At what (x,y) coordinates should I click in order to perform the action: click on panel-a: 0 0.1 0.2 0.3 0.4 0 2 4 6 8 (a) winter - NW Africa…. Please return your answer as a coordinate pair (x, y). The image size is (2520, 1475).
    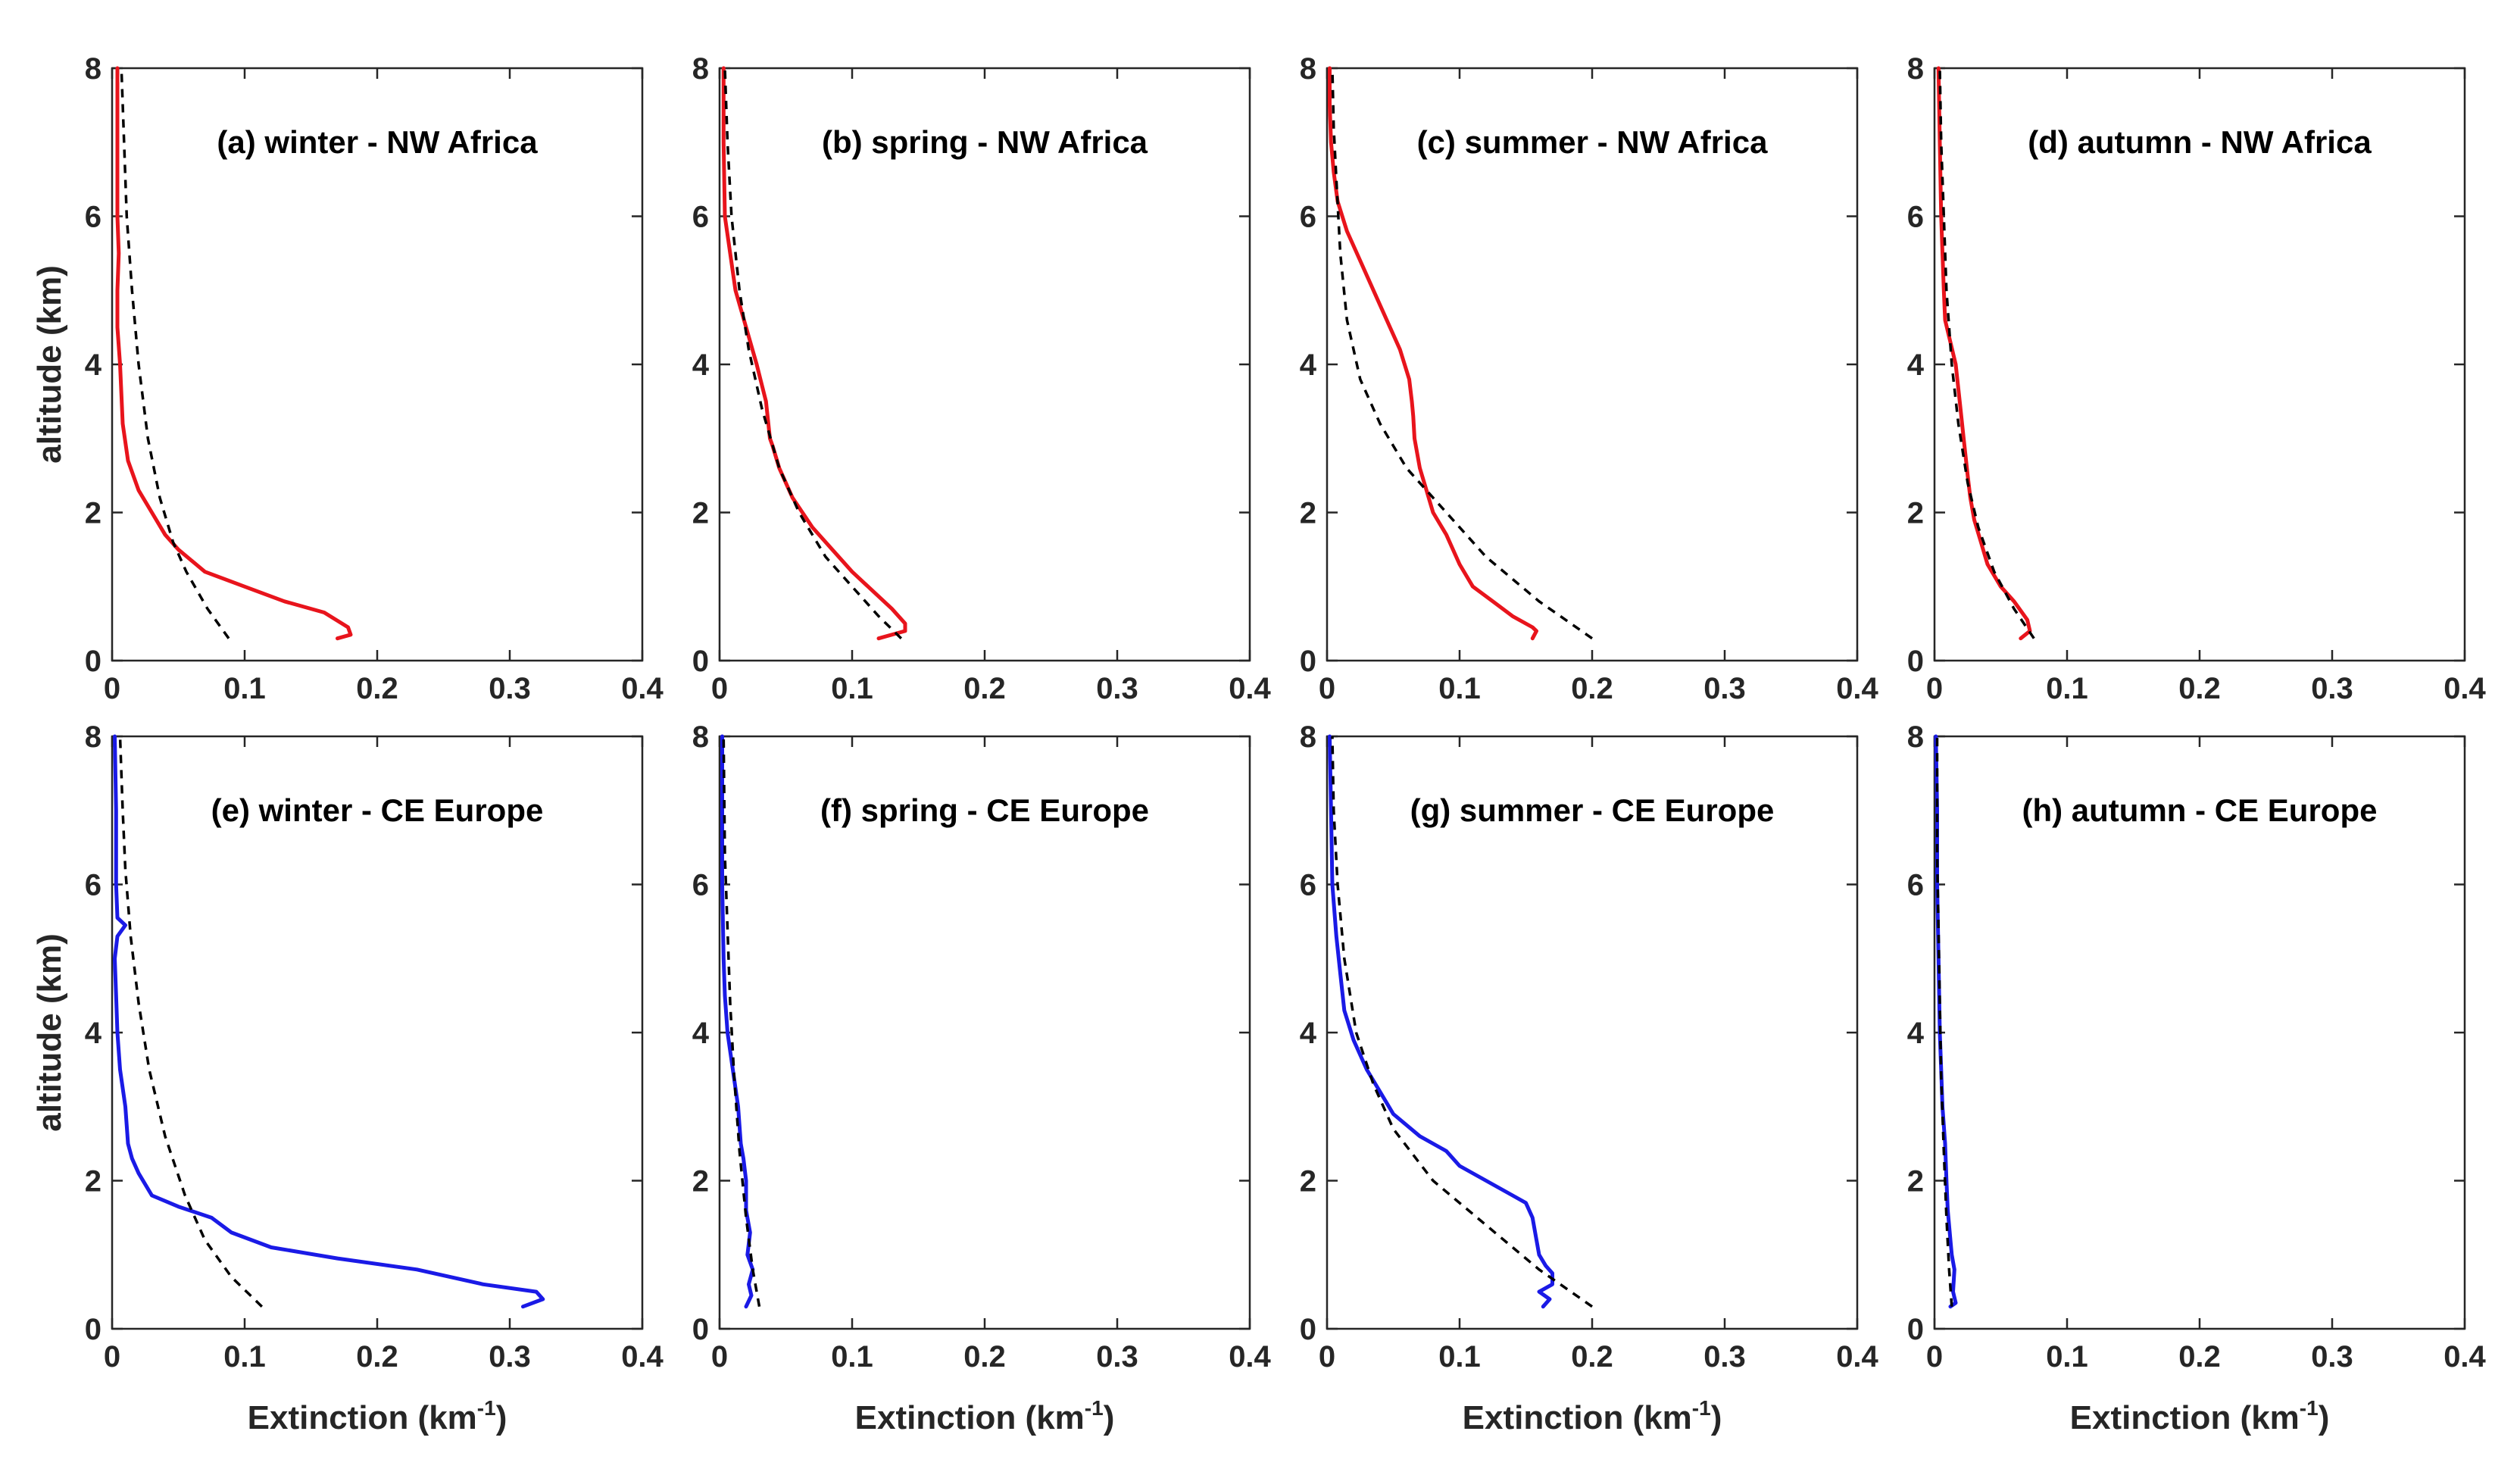
    Looking at the image, I should click on (347, 378).